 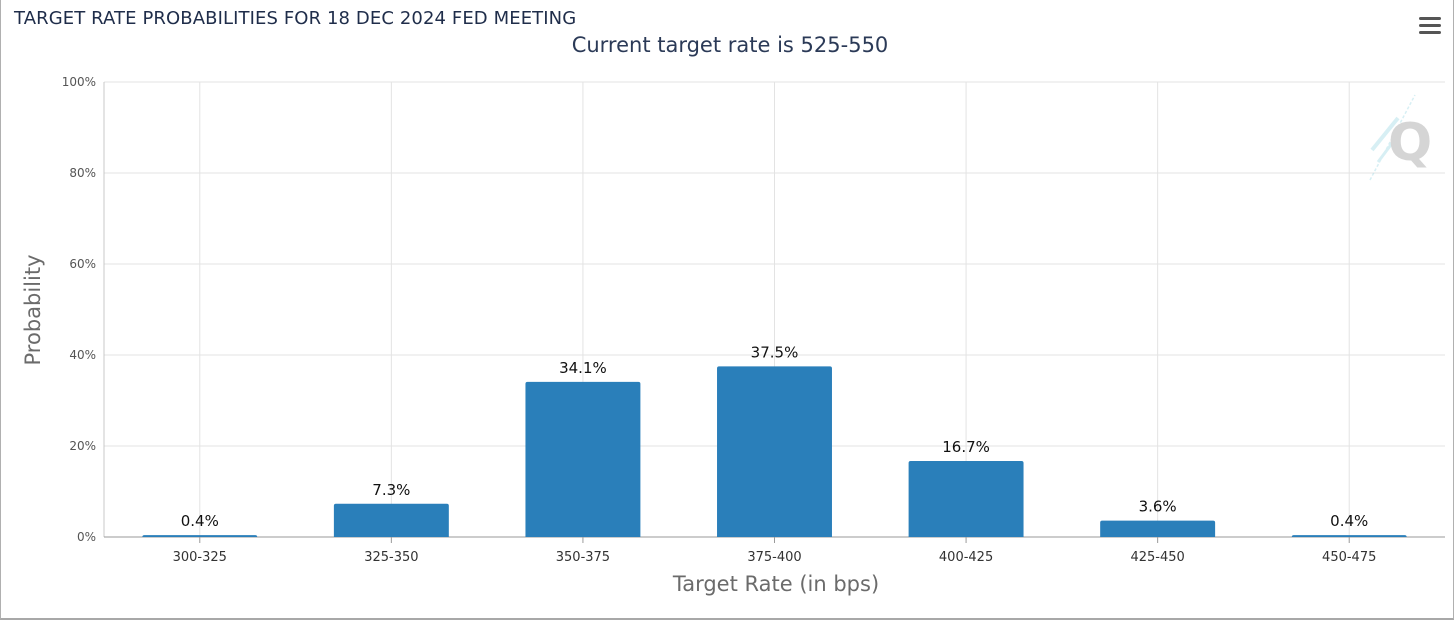 What do you see at coordinates (1158, 507) in the screenshot?
I see `data-label: 3.6%` at bounding box center [1158, 507].